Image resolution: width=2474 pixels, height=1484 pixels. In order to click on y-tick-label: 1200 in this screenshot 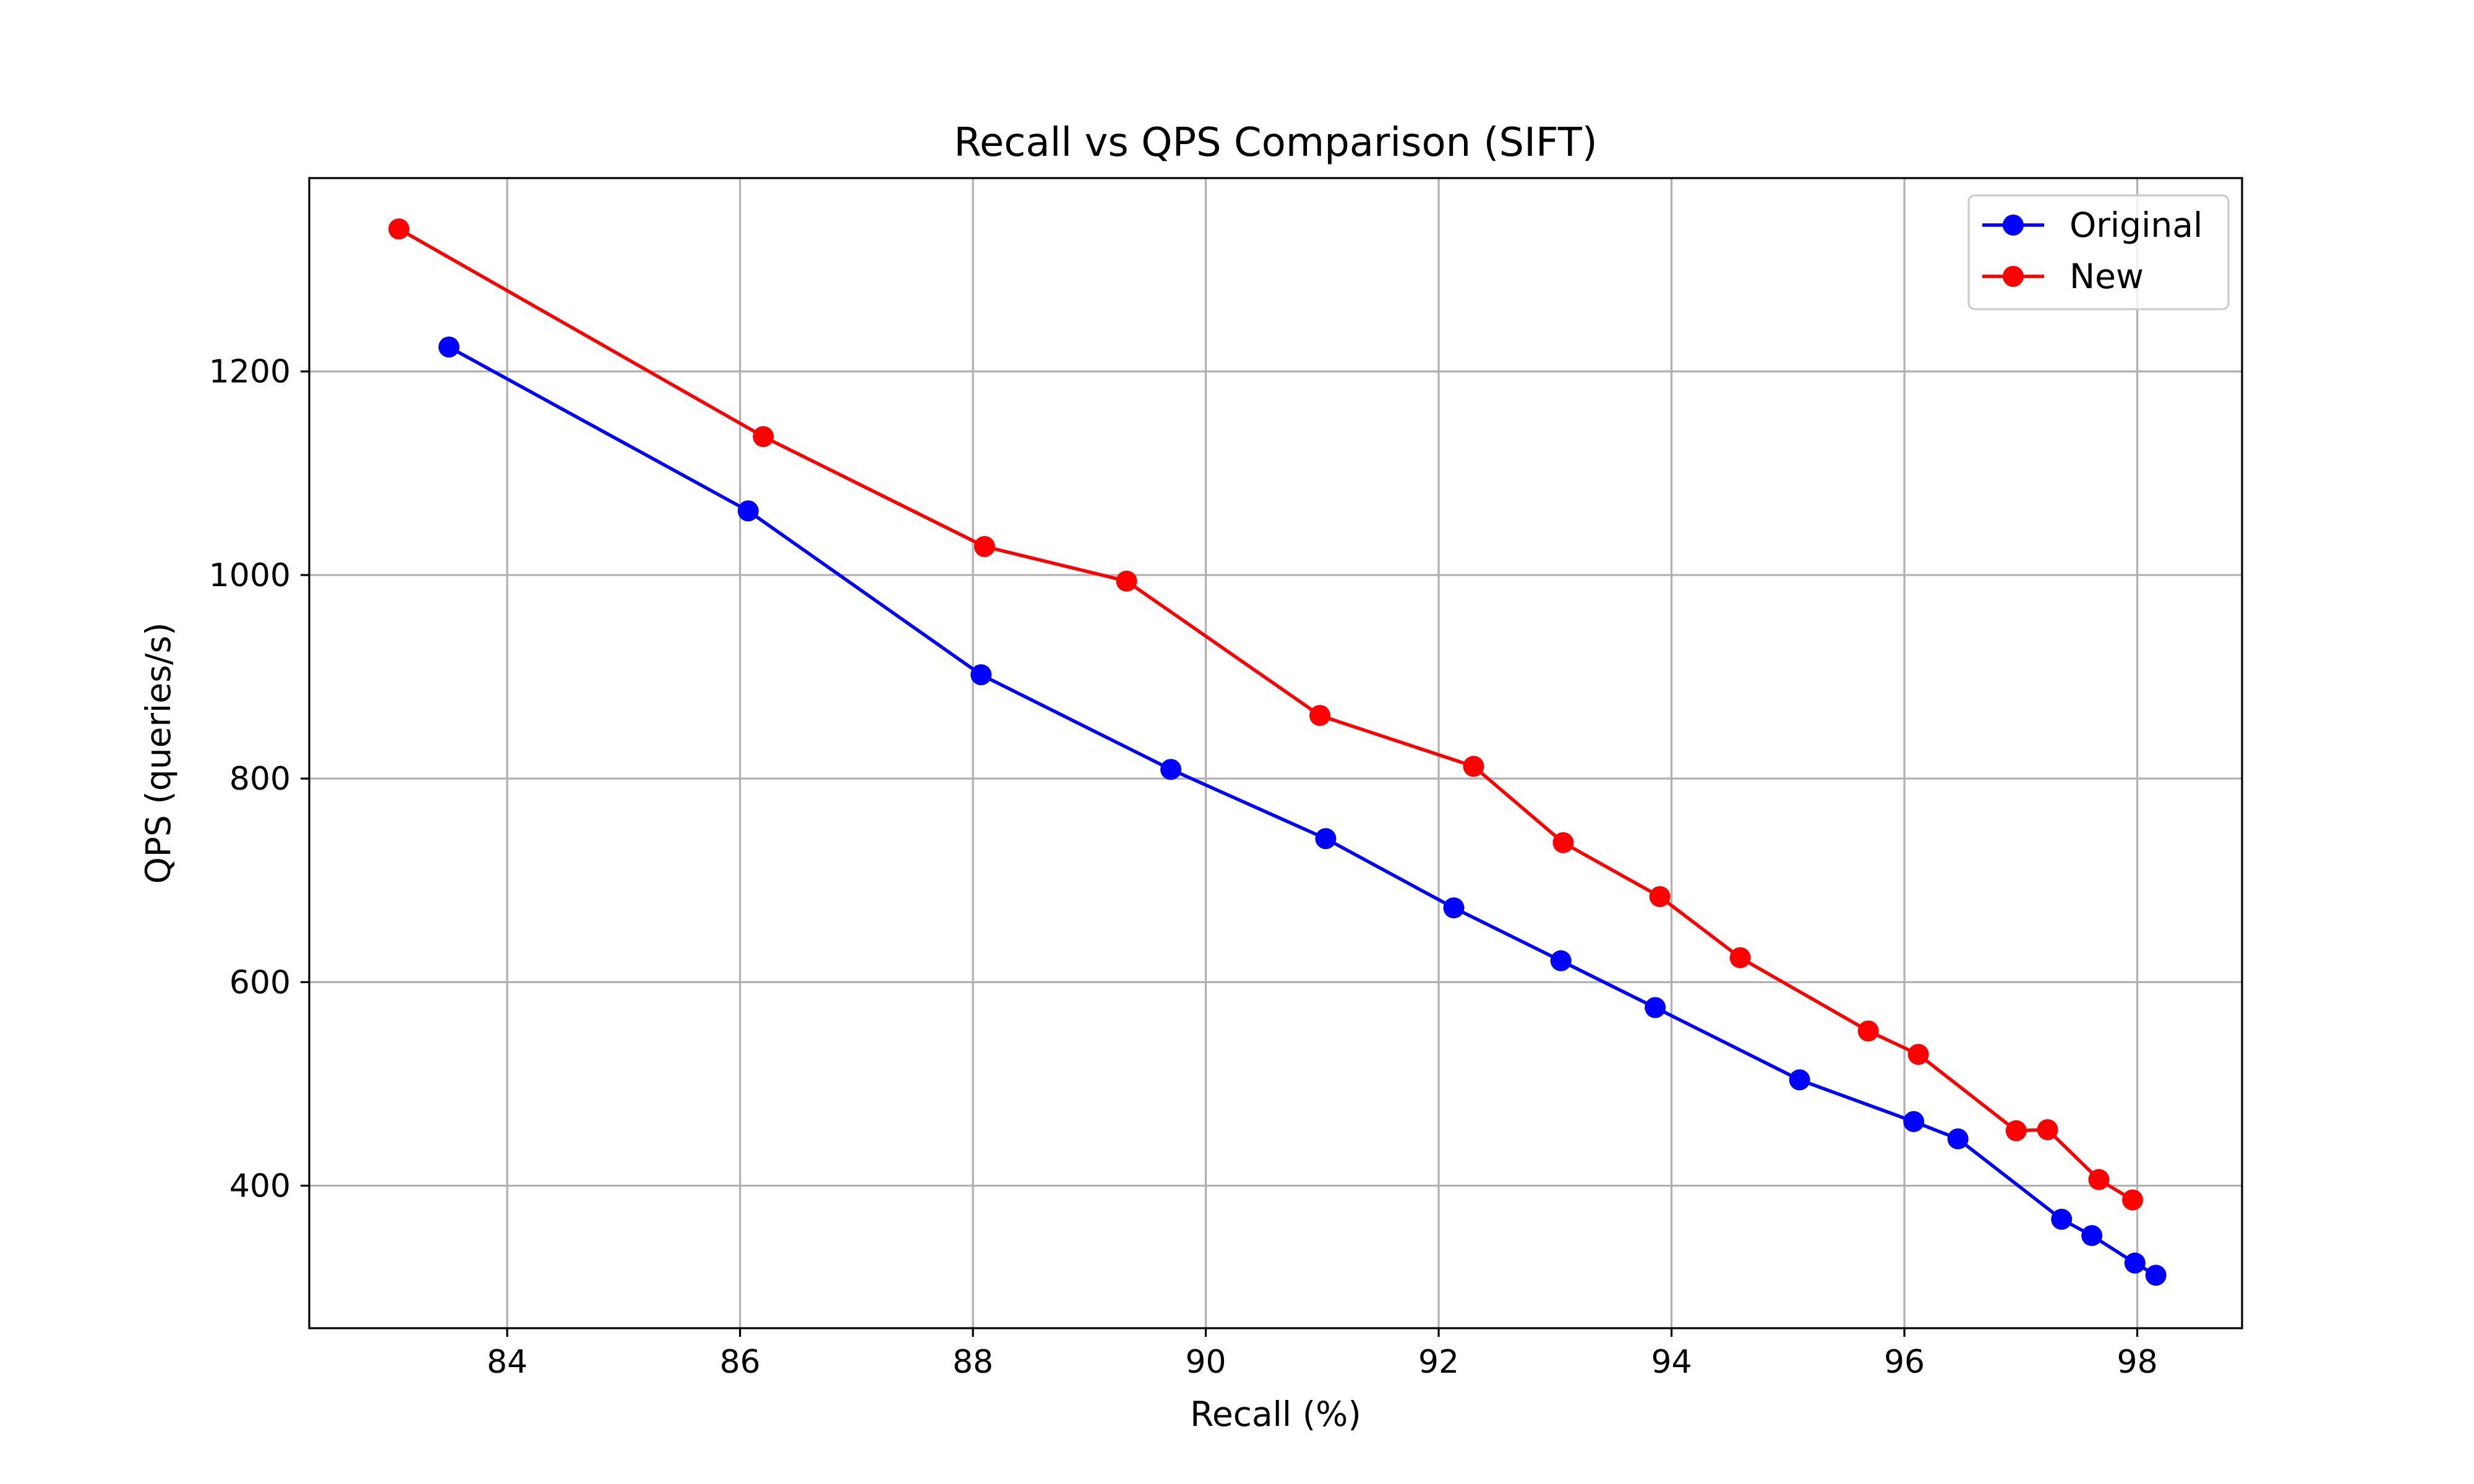, I will do `click(250, 372)`.